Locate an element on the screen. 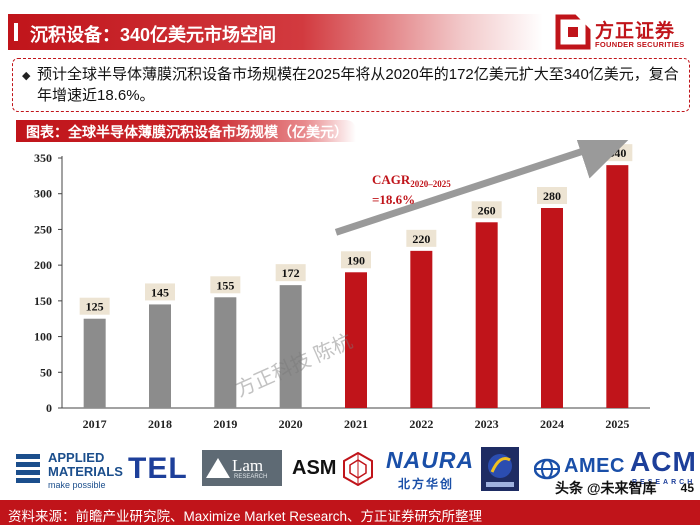  data-label-2020: 172 is located at coordinates (291, 273).